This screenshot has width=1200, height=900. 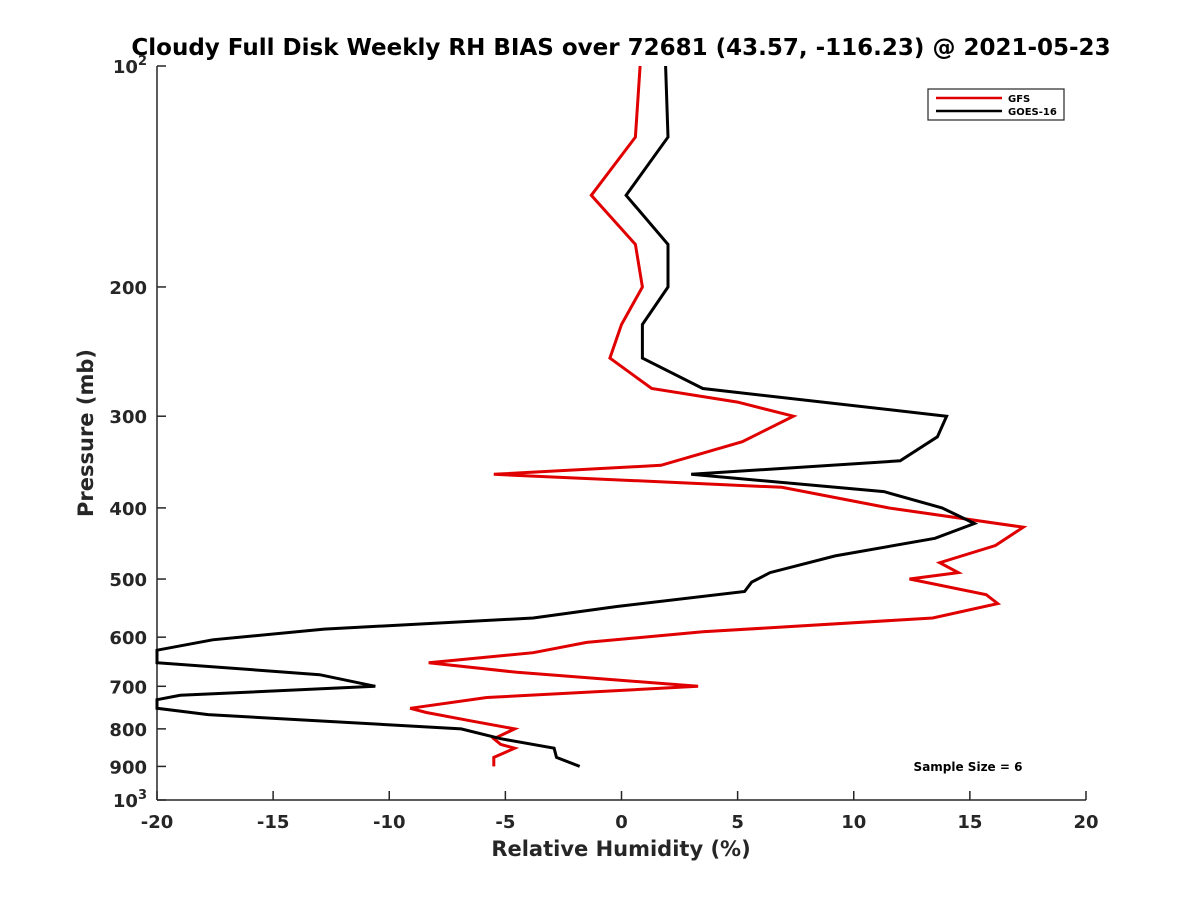 What do you see at coordinates (505, 822) in the screenshot?
I see `x-tick-label: -5` at bounding box center [505, 822].